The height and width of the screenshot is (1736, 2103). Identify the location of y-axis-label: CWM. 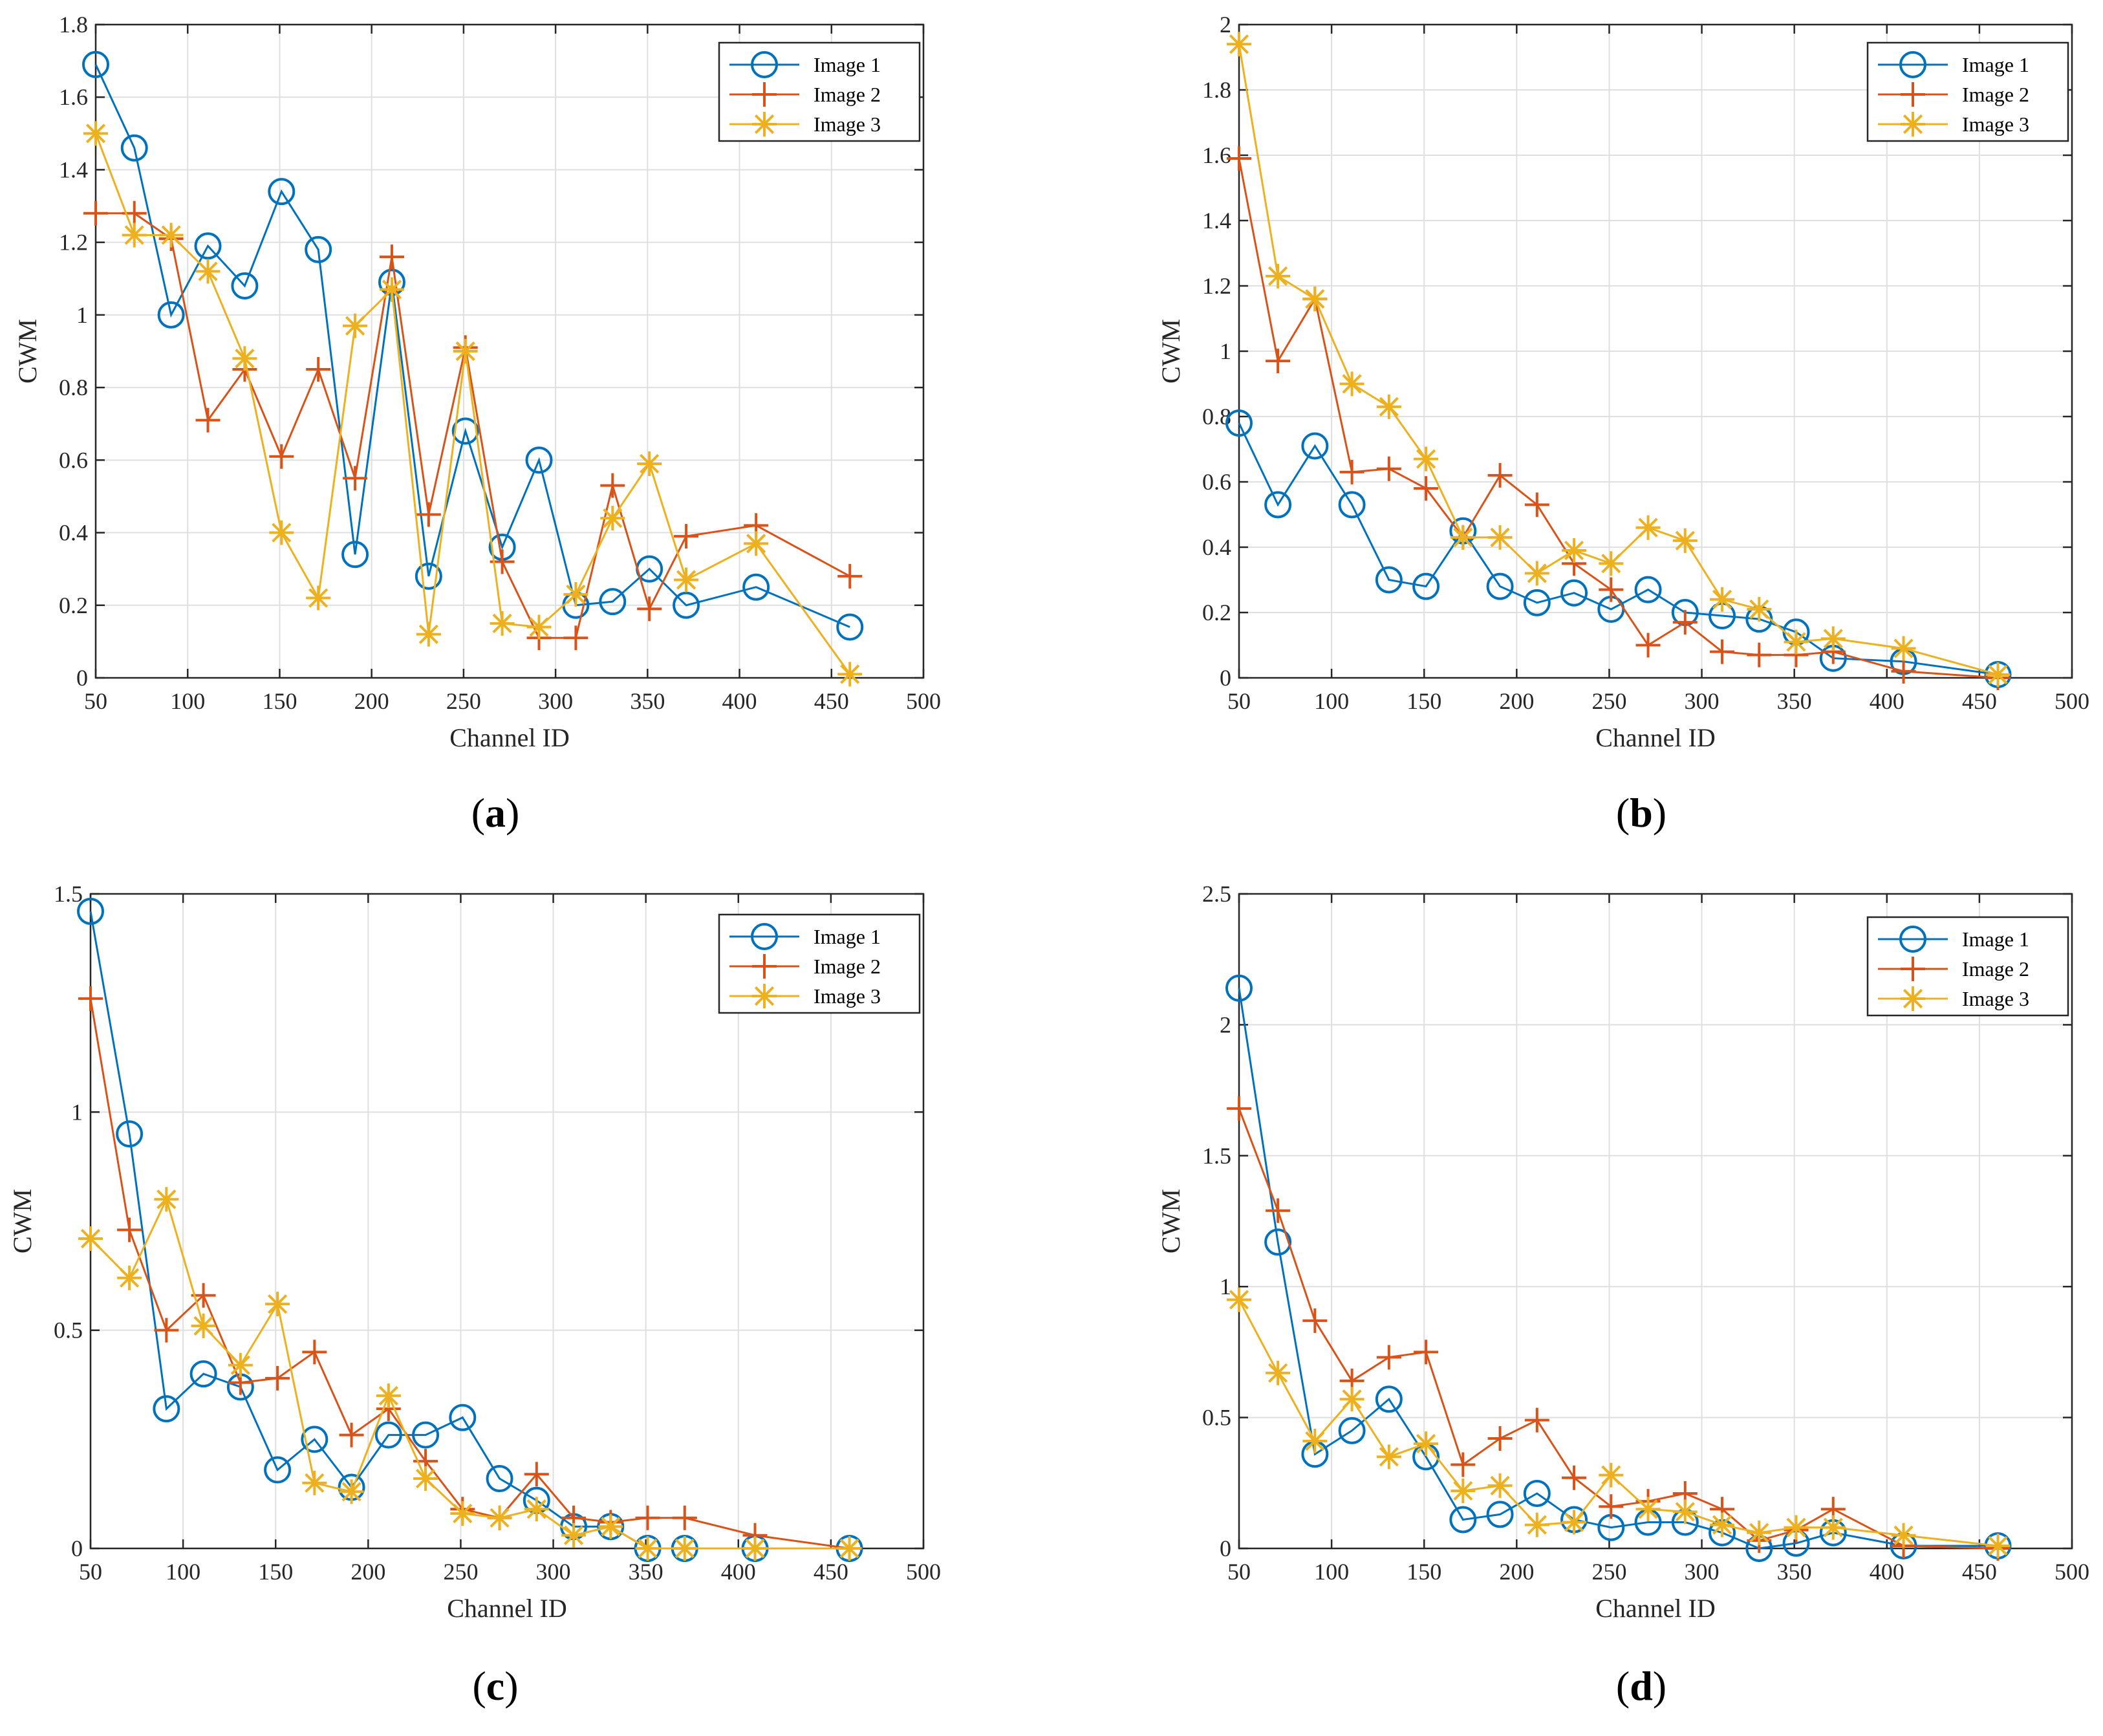
(27, 351).